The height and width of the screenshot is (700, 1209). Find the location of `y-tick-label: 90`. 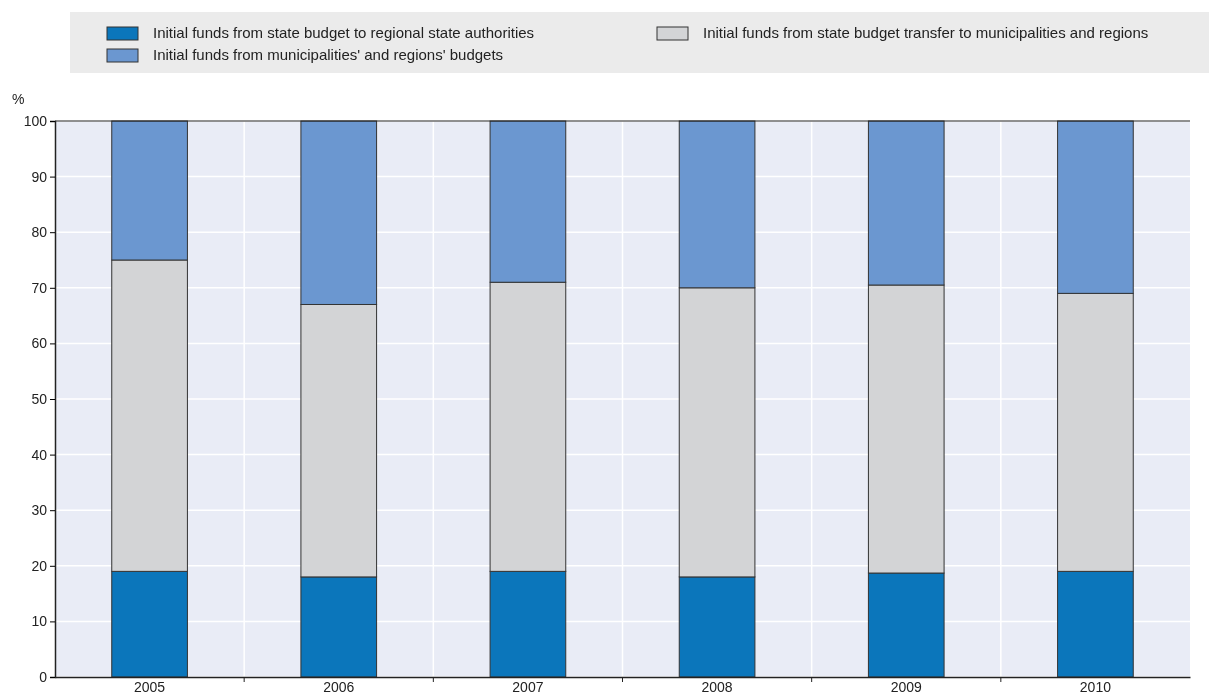

y-tick-label: 90 is located at coordinates (39, 176).